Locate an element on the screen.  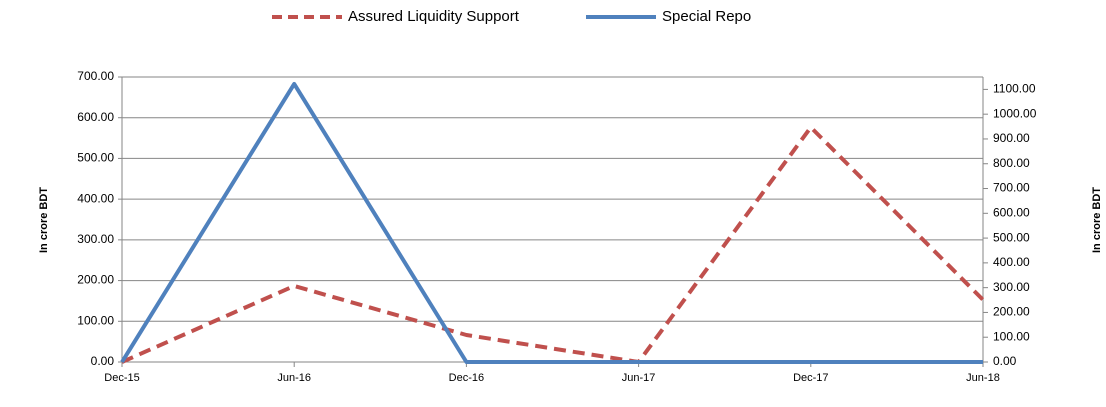
y2-tick-label: 900.00 is located at coordinates (1011, 138).